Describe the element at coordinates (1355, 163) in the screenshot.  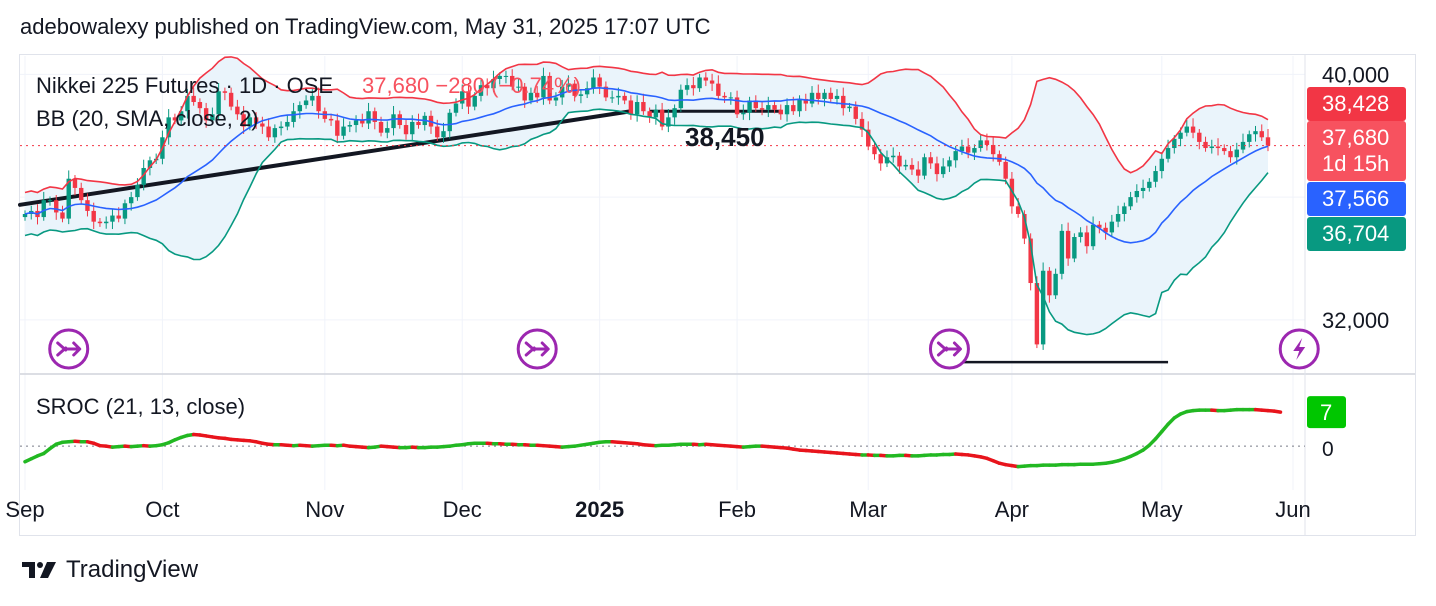
I see `countdown-label: 1d 15h` at that location.